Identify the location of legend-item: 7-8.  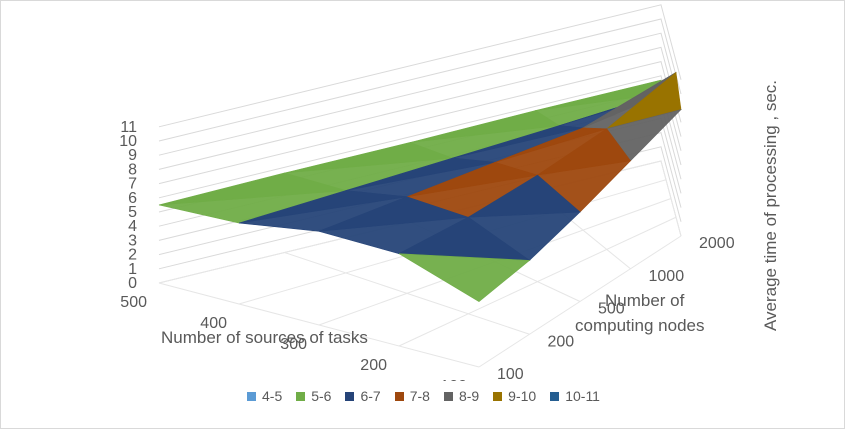
(412, 396).